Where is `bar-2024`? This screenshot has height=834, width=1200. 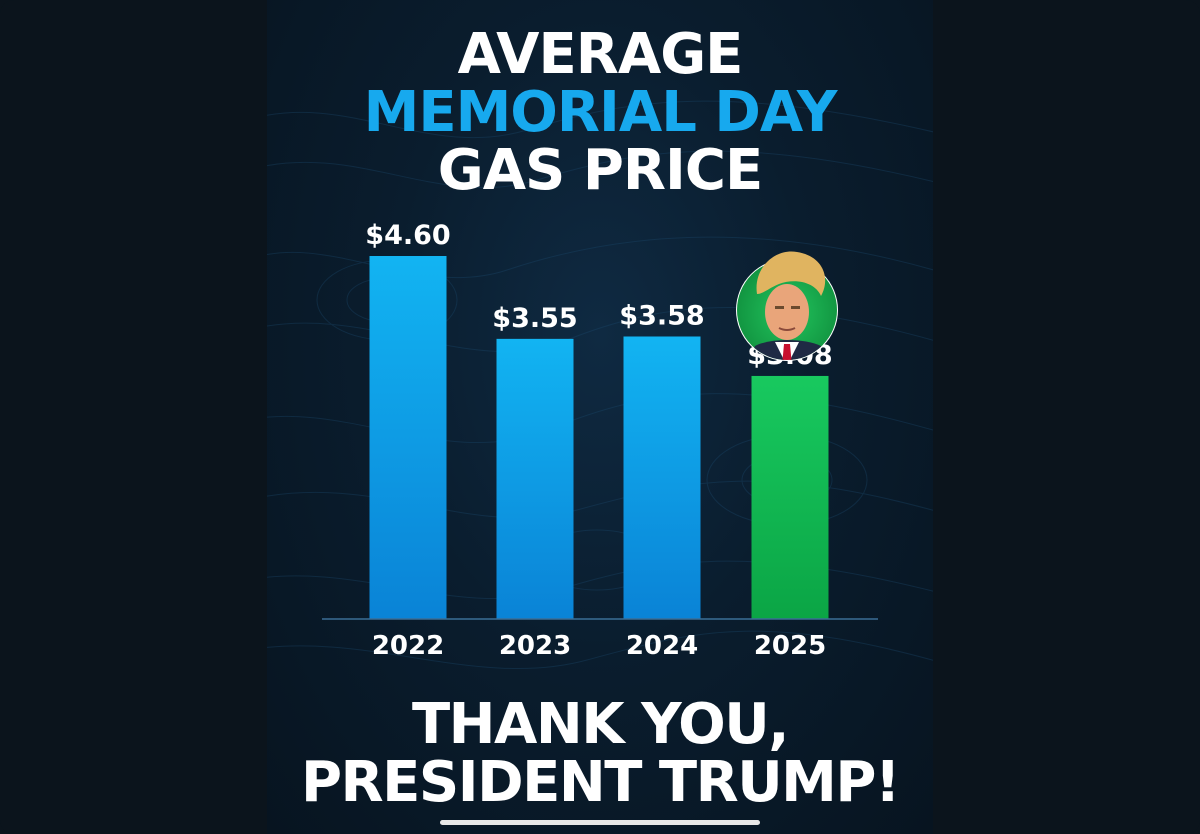 bar-2024 is located at coordinates (662, 477).